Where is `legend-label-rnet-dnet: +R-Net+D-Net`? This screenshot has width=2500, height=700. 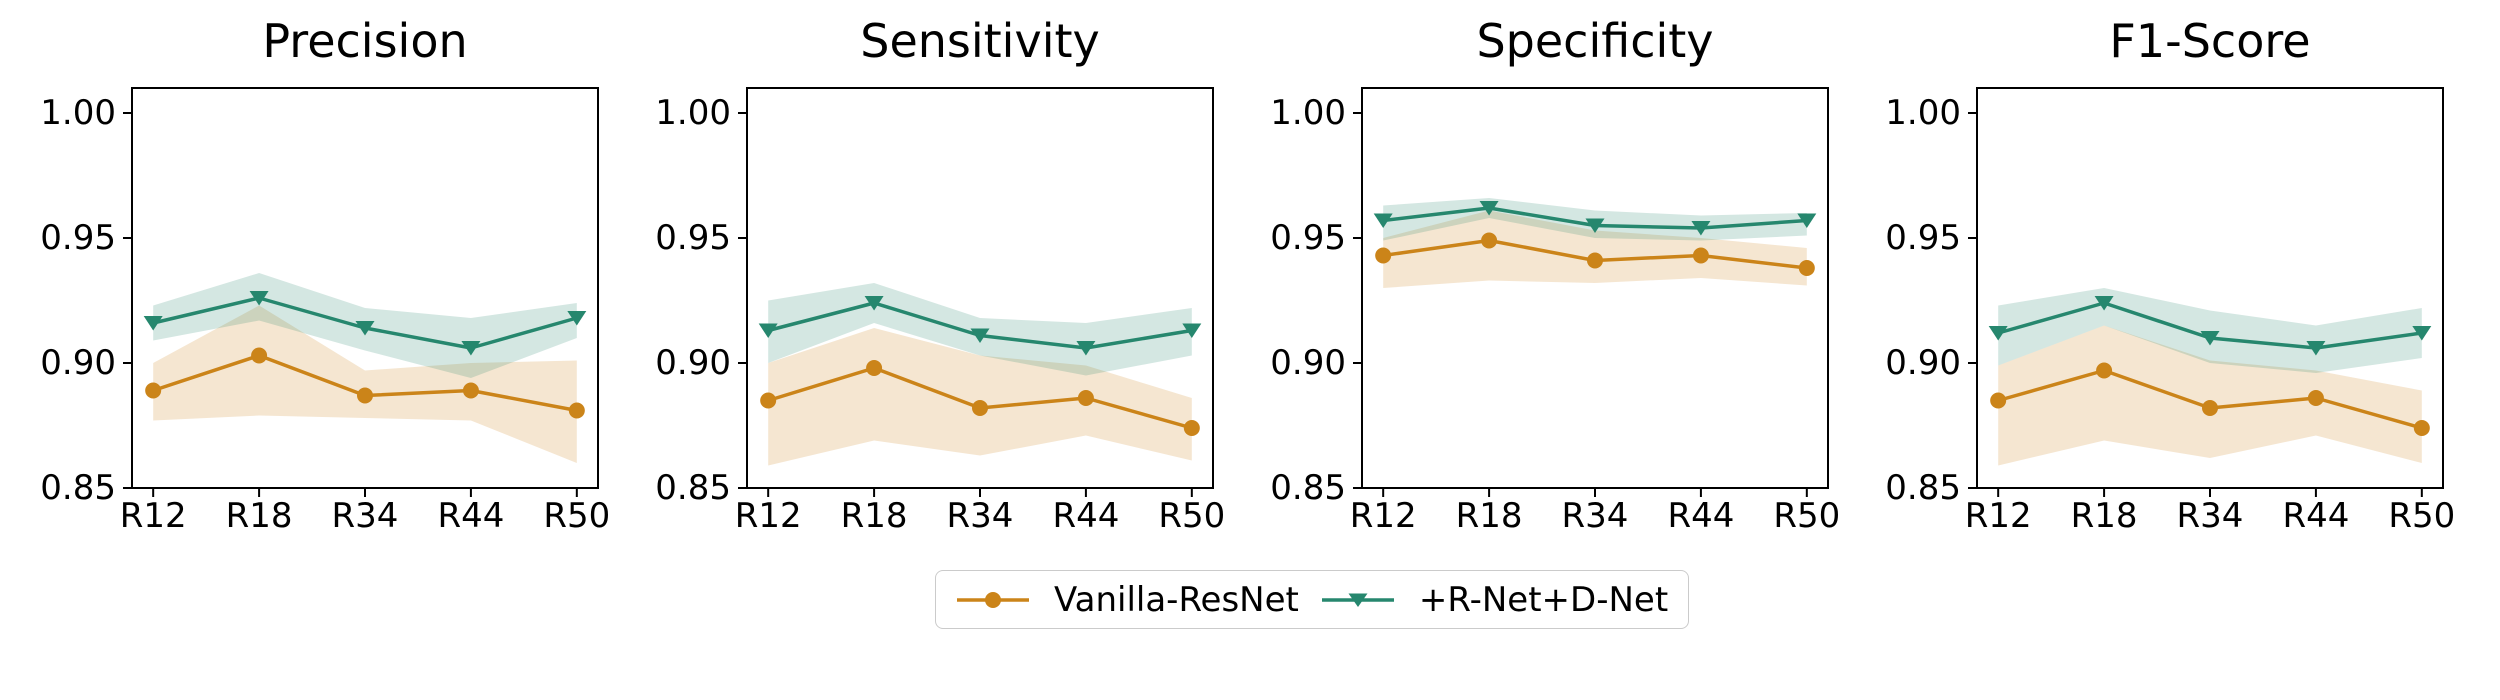
legend-label-rnet-dnet: +R-Net+D-Net is located at coordinates (1543, 599).